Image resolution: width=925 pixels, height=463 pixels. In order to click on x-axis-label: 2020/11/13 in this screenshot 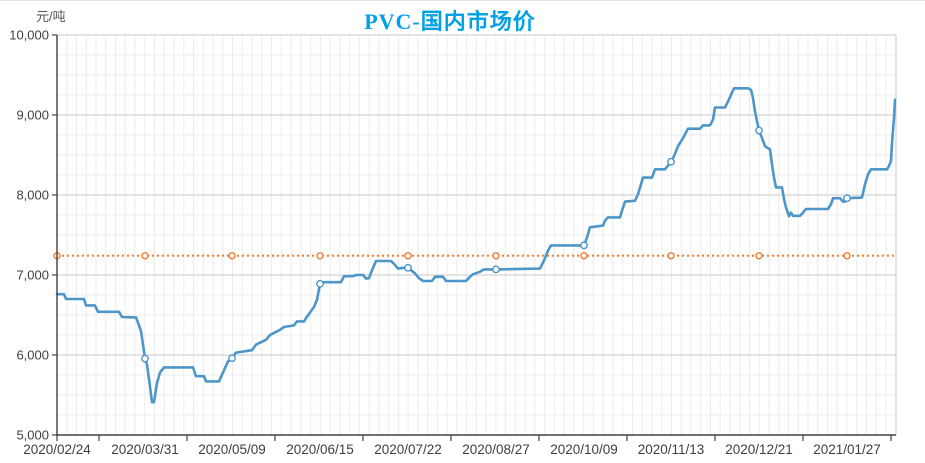, I will do `click(671, 449)`.